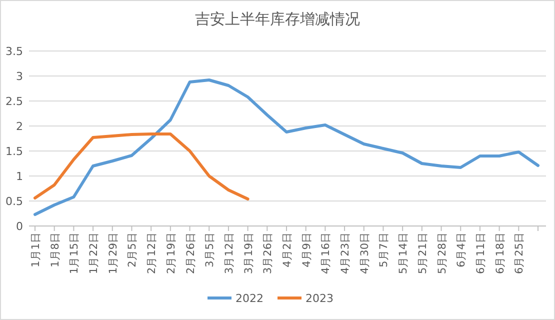  I want to click on x-tick-label: 2月5日, so click(132, 250).